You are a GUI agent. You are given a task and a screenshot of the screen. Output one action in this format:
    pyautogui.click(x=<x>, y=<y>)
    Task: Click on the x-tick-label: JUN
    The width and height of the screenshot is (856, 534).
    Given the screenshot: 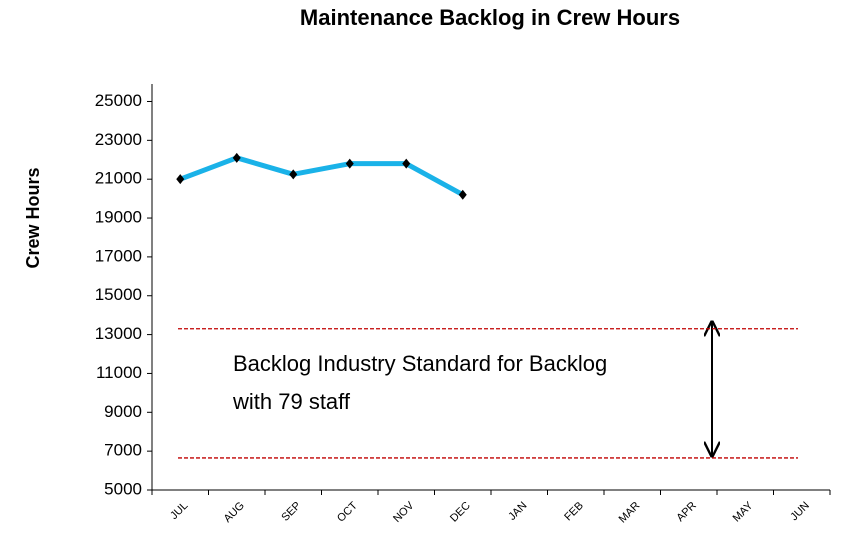 What is the action you would take?
    pyautogui.click(x=800, y=512)
    